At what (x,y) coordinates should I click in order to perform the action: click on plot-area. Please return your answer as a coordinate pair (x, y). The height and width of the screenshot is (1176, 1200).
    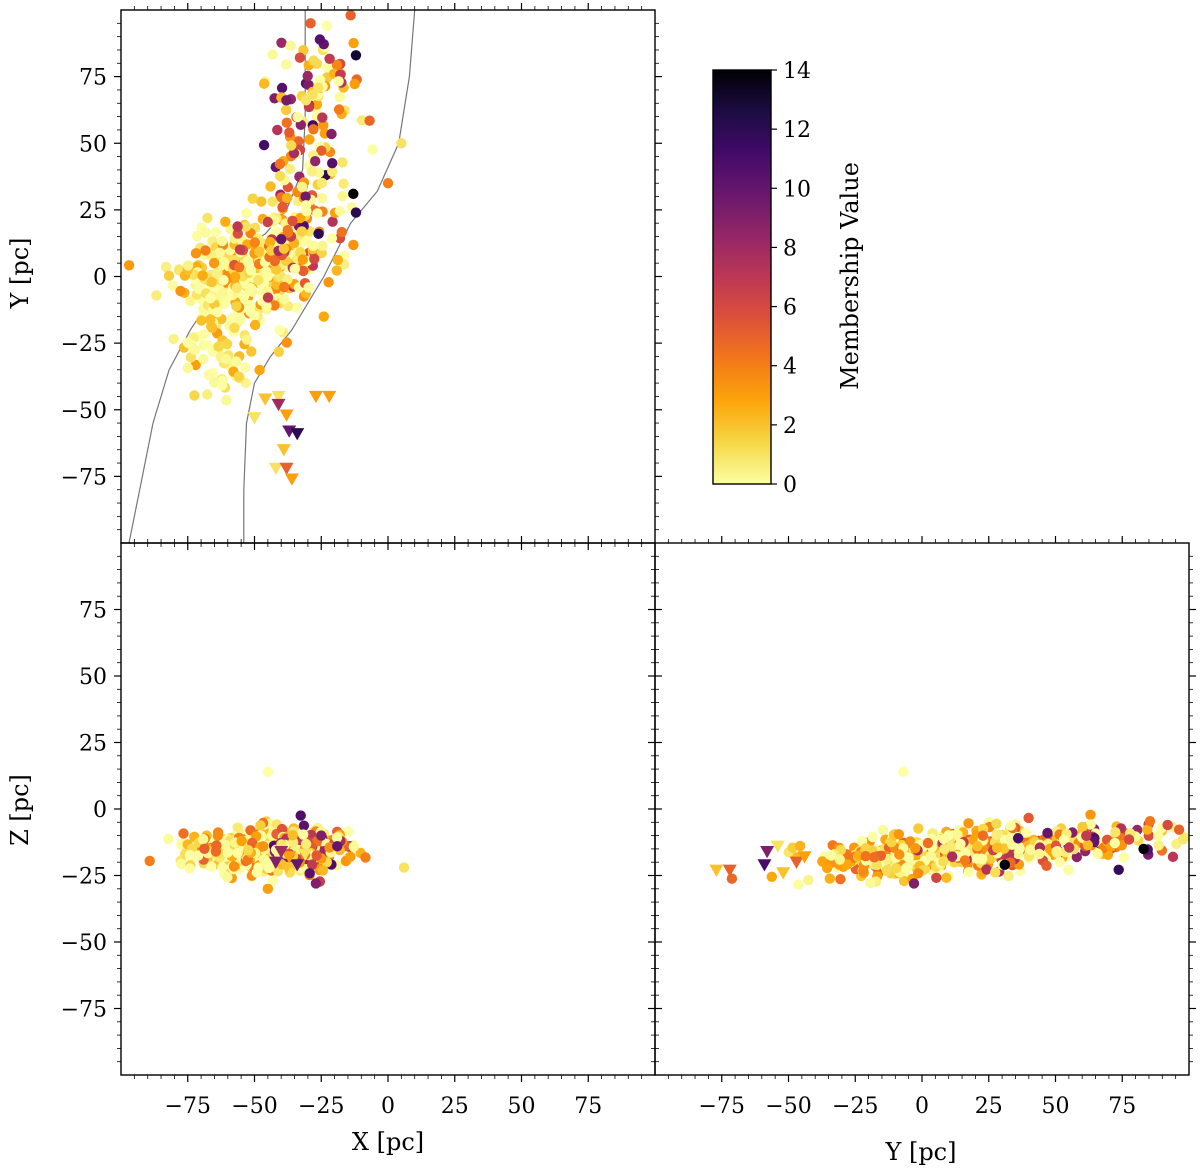
    Looking at the image, I should click on (269, 276).